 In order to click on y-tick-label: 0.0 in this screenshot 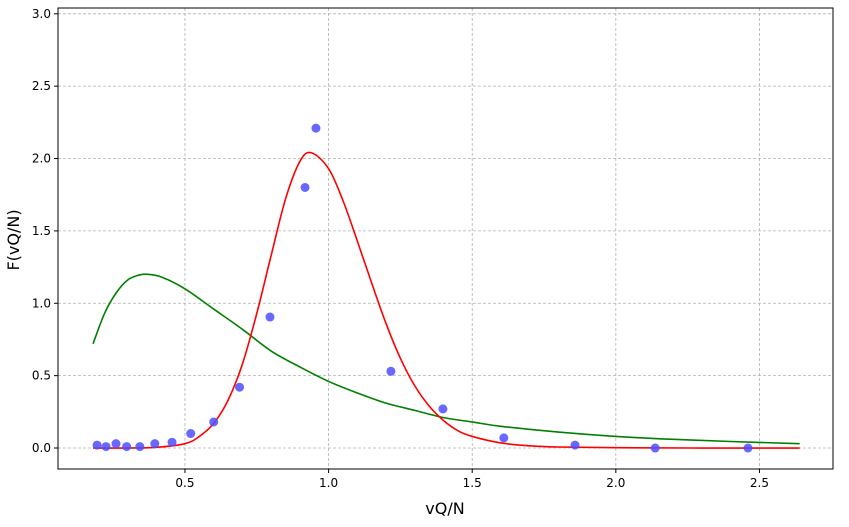, I will do `click(41, 448)`.